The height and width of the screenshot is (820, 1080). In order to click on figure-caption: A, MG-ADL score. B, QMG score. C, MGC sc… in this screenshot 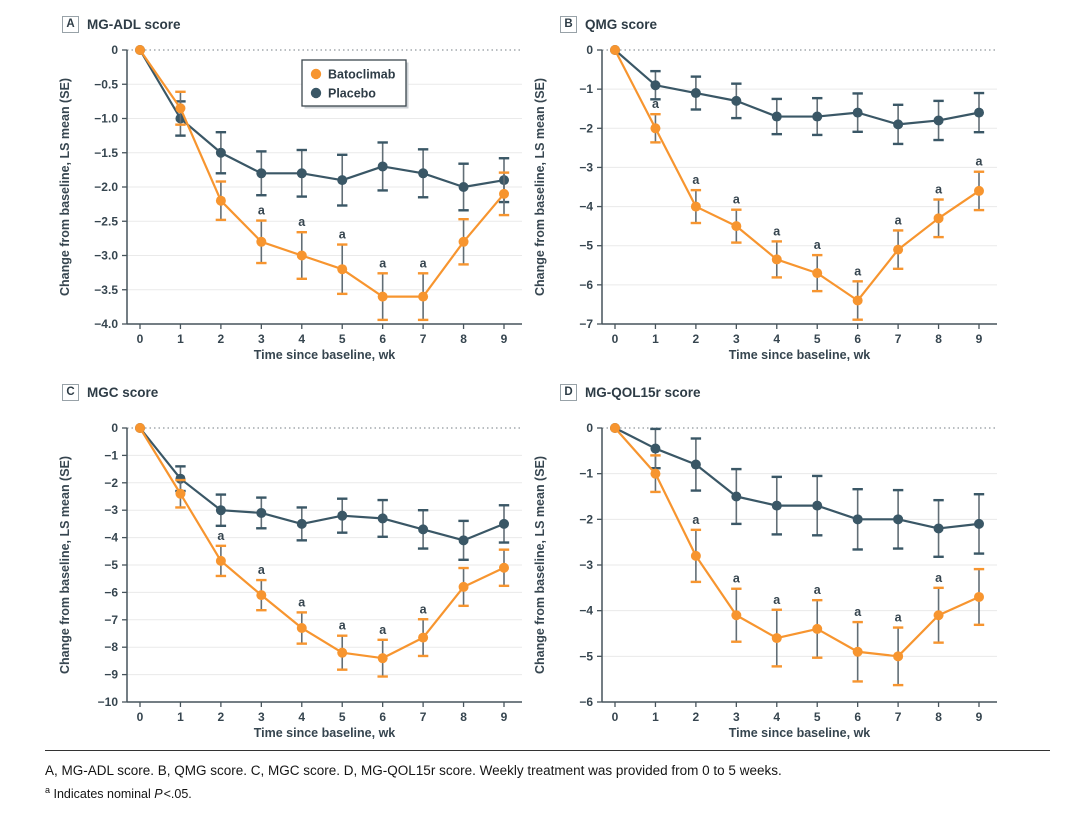, I will do `click(413, 770)`.